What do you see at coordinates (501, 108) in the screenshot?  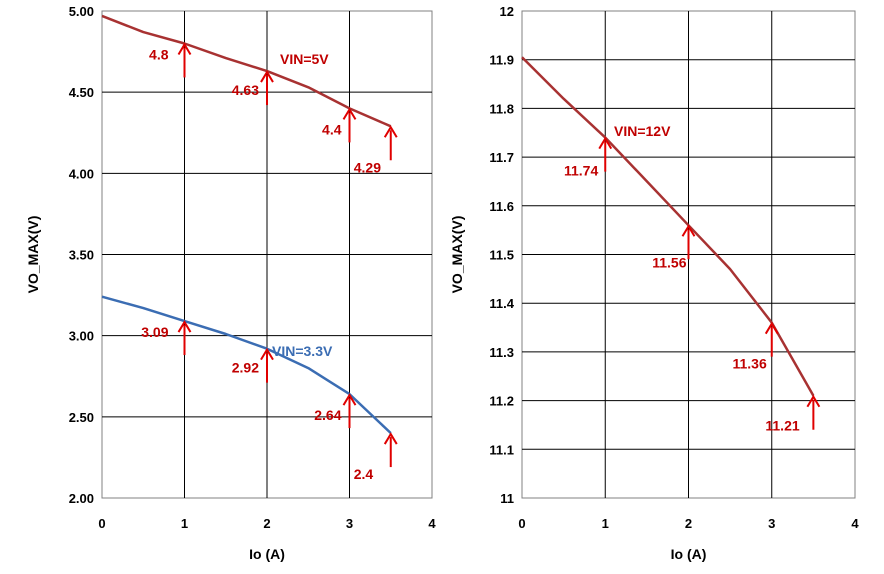 I see `y-tick-label: 11.8` at bounding box center [501, 108].